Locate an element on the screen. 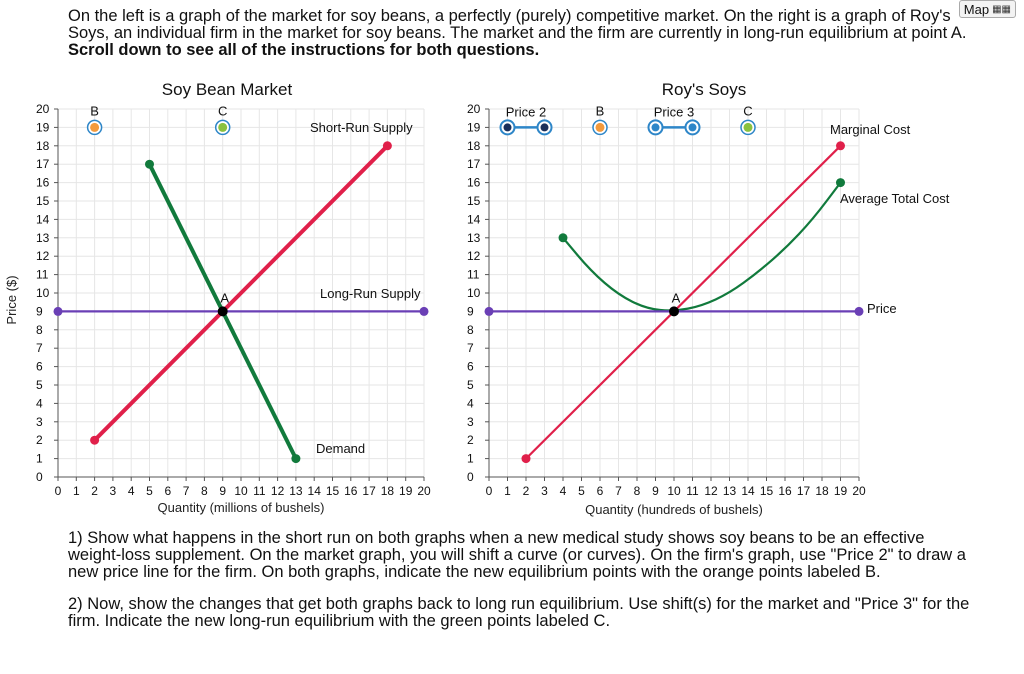 This screenshot has height=674, width=1024. y-tick-label: 4 is located at coordinates (39, 403).